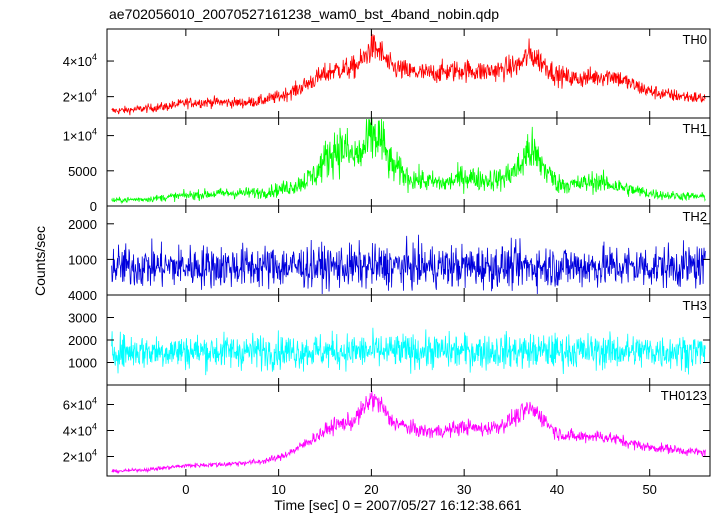 This screenshot has width=717, height=516. What do you see at coordinates (694, 39) in the screenshot?
I see `panel-label: TH0` at bounding box center [694, 39].